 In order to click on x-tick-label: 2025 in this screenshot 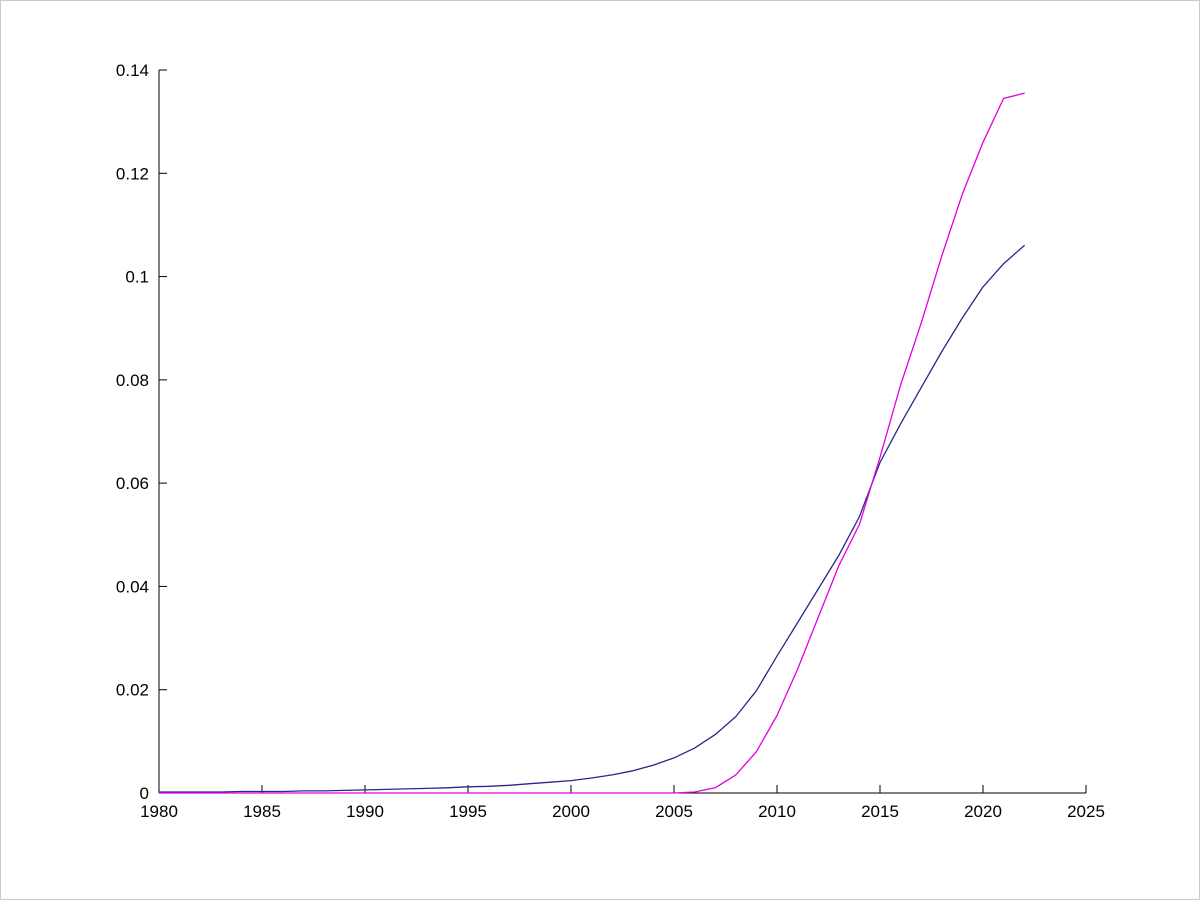, I will do `click(1086, 811)`.